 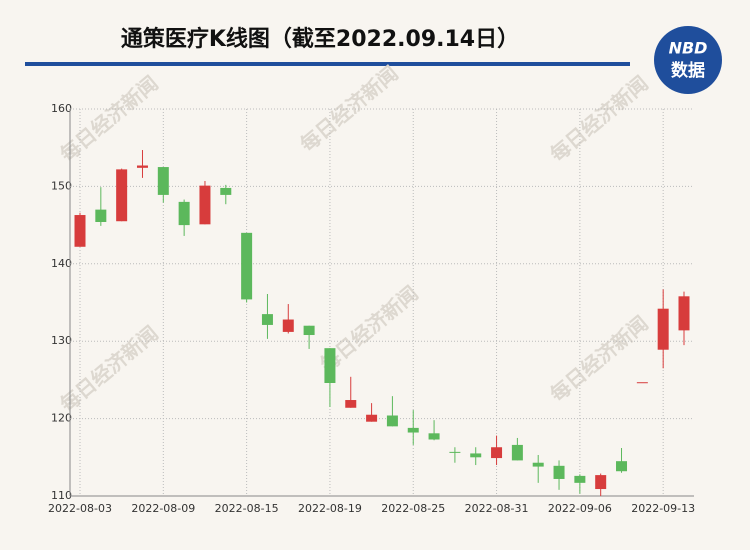 What do you see at coordinates (61, 418) in the screenshot?
I see `y-tick-label: 120` at bounding box center [61, 418].